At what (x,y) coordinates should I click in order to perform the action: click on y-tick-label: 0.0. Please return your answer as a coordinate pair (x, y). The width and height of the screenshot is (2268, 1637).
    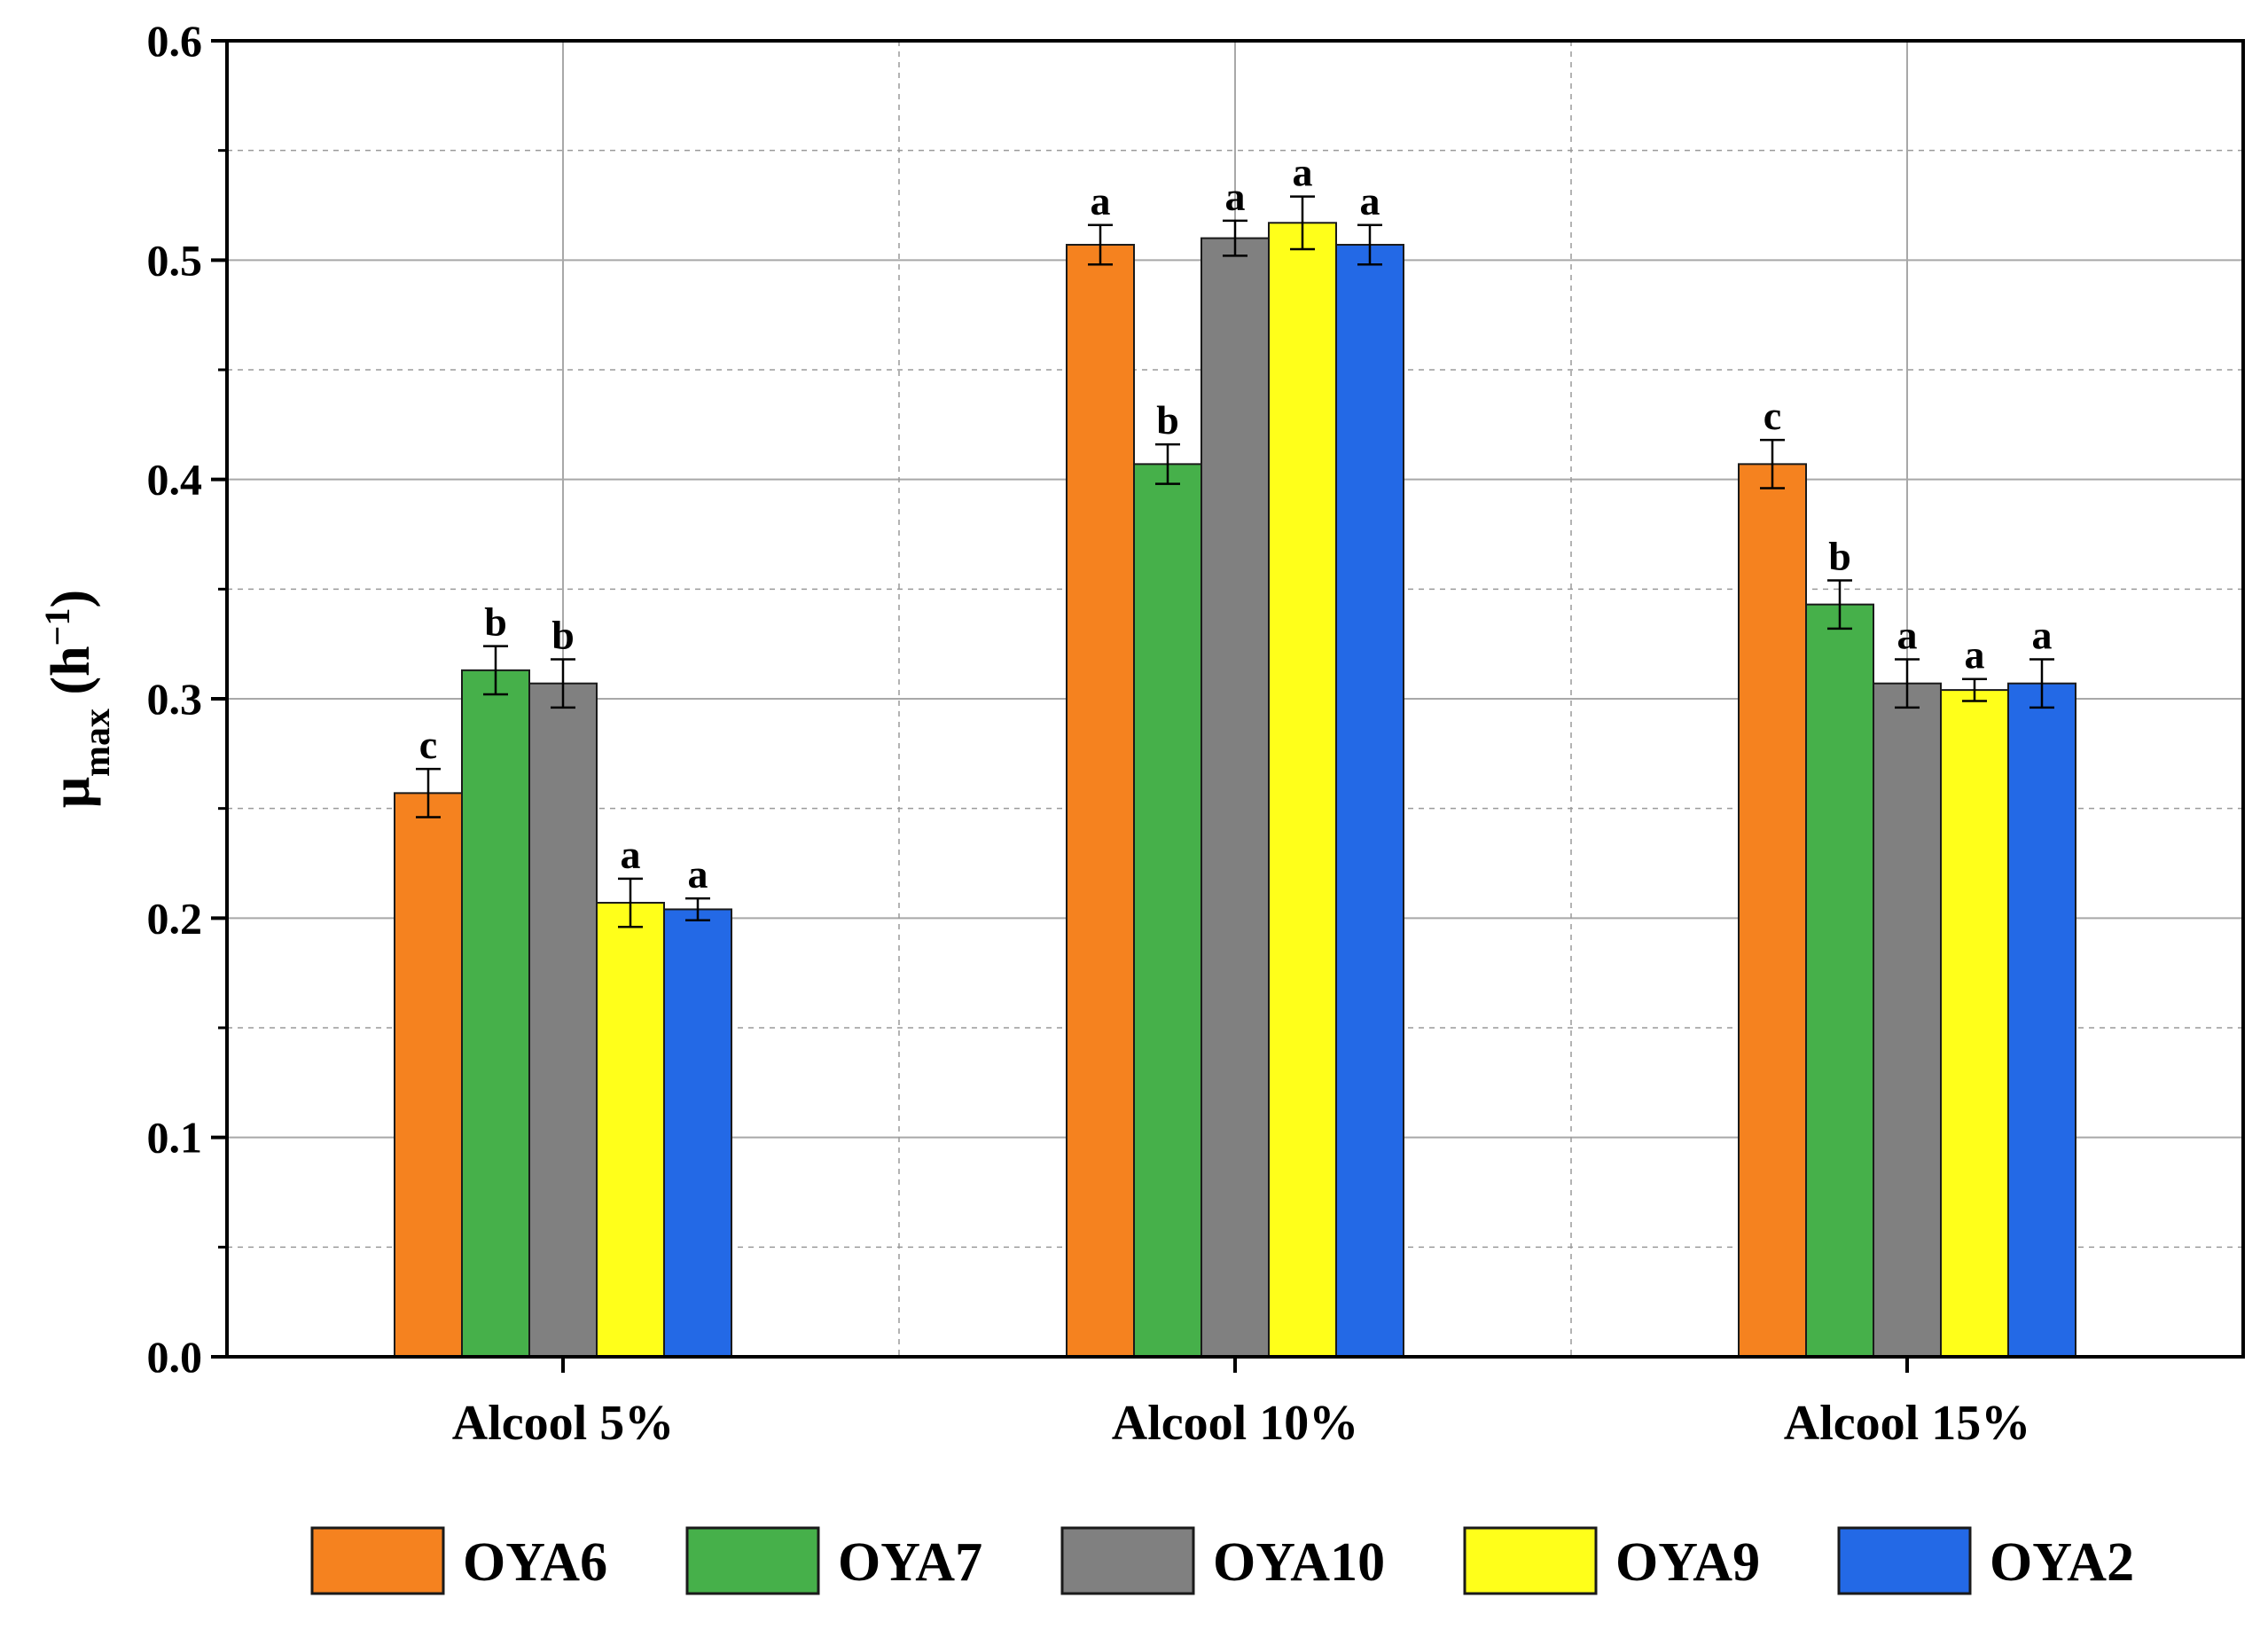
    Looking at the image, I should click on (175, 1357).